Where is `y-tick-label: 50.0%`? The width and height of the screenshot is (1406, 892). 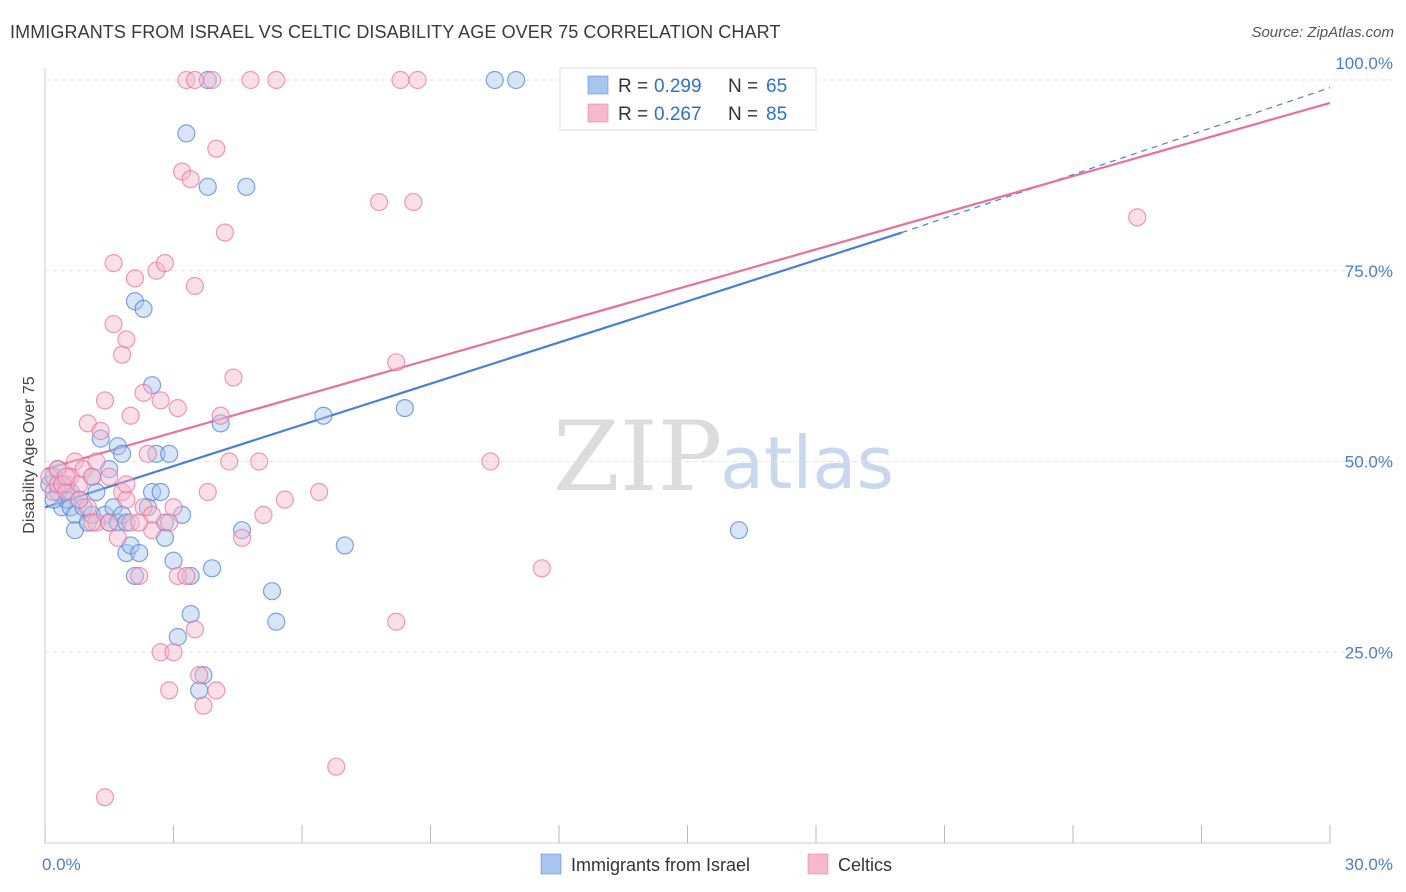 y-tick-label: 50.0% is located at coordinates (1369, 462).